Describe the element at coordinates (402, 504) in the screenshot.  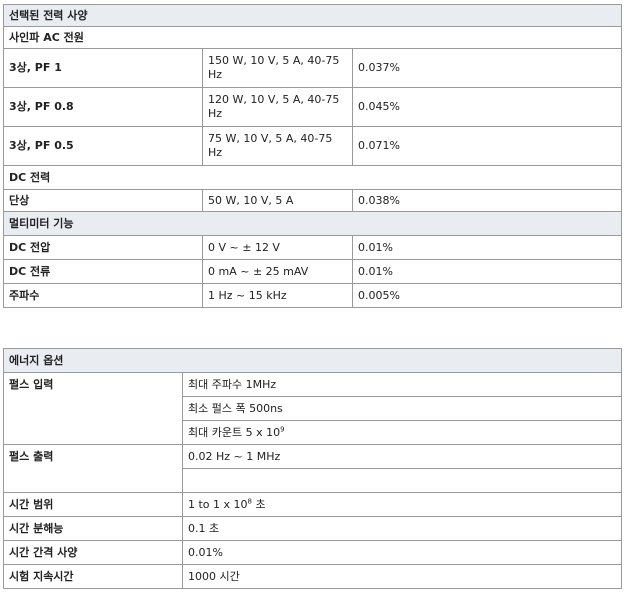
I see `time-range-value: 1 to 1 x 108 초` at that location.